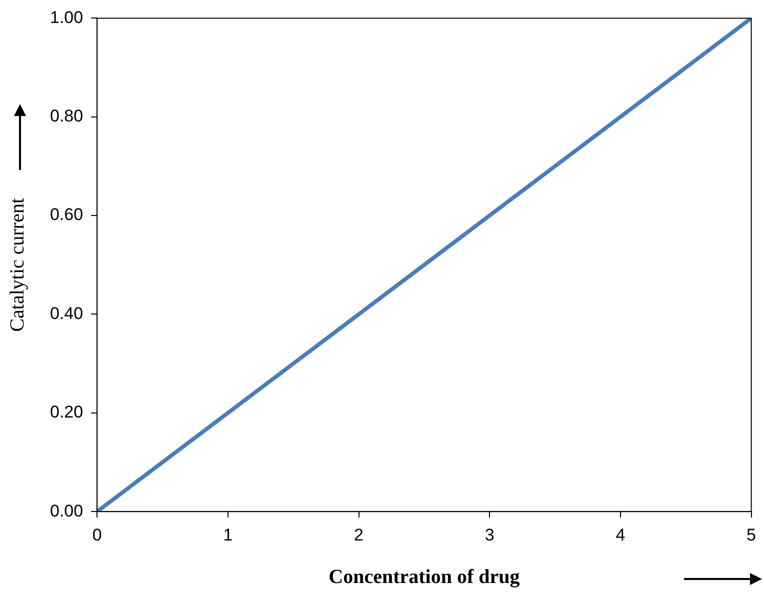 The image size is (764, 592). What do you see at coordinates (228, 534) in the screenshot?
I see `x-tick-label: 1` at bounding box center [228, 534].